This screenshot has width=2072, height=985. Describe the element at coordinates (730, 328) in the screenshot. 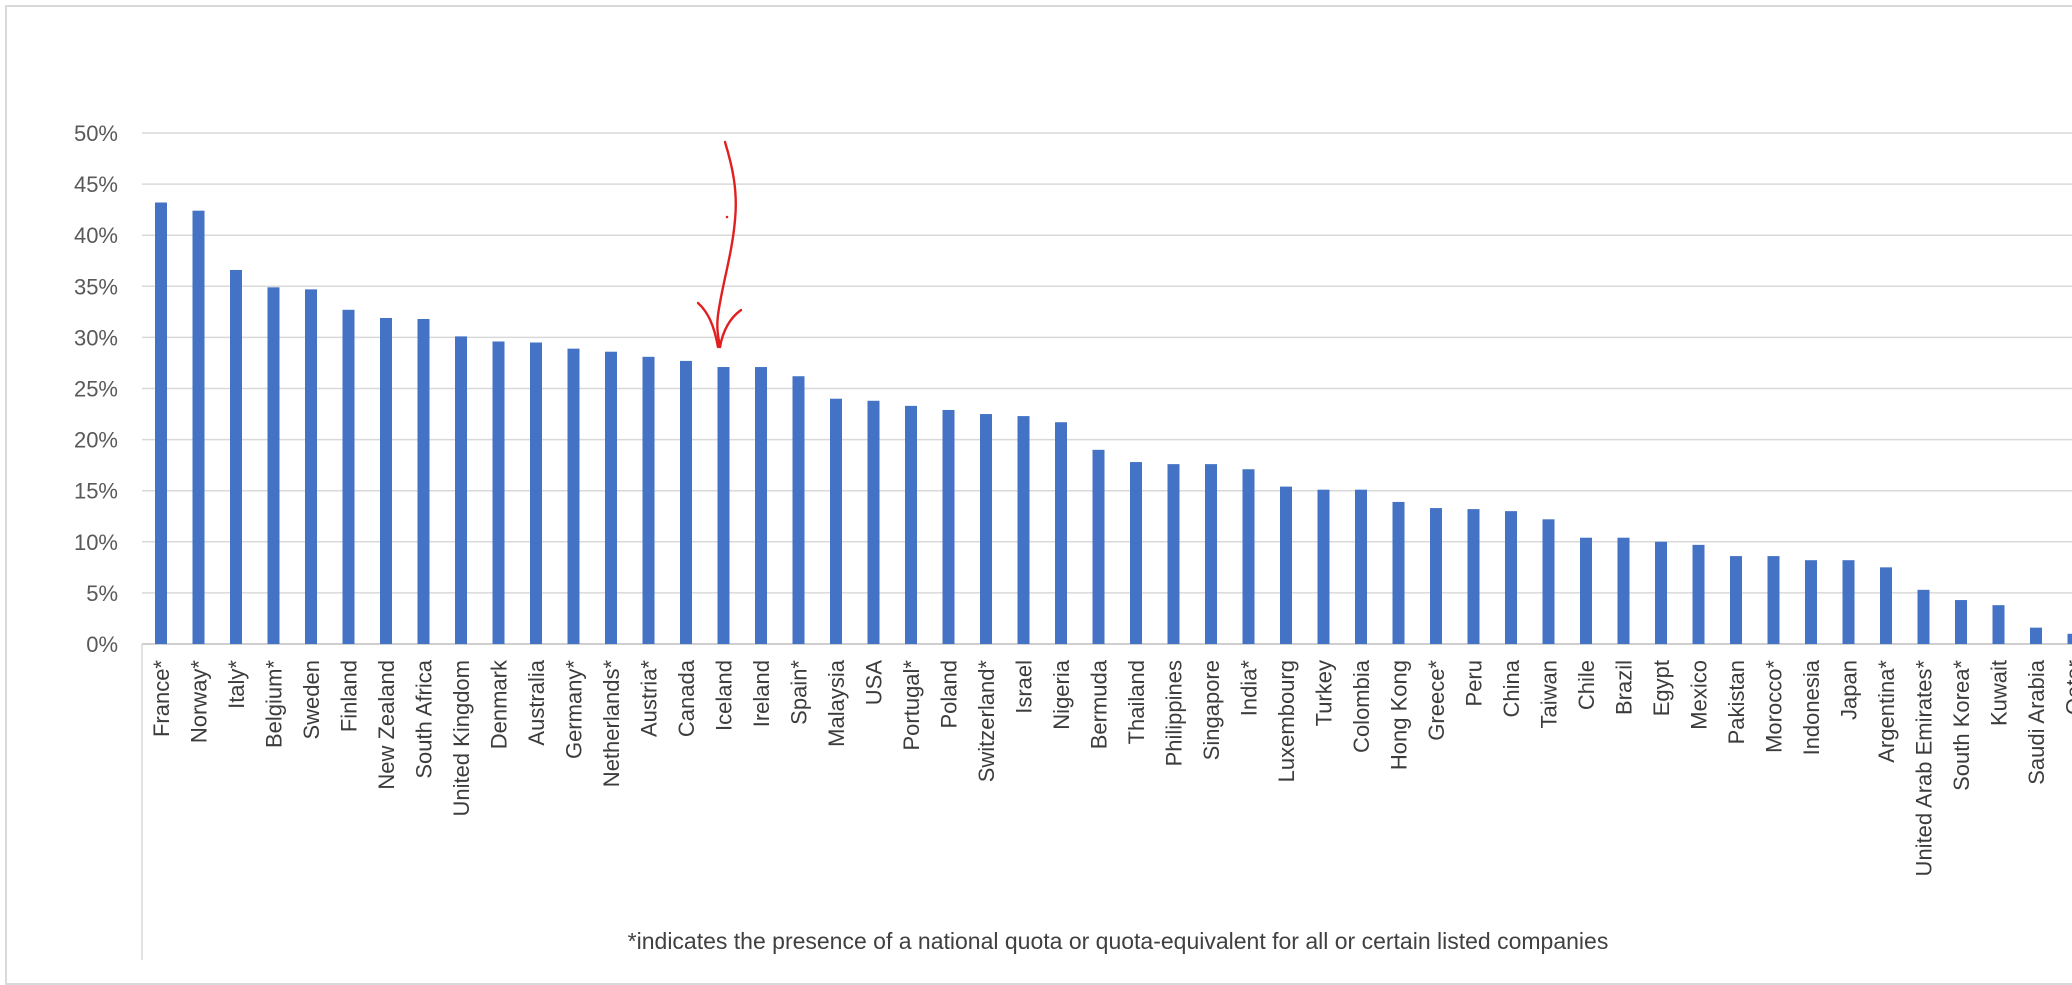

I see `arrow-head-right` at that location.